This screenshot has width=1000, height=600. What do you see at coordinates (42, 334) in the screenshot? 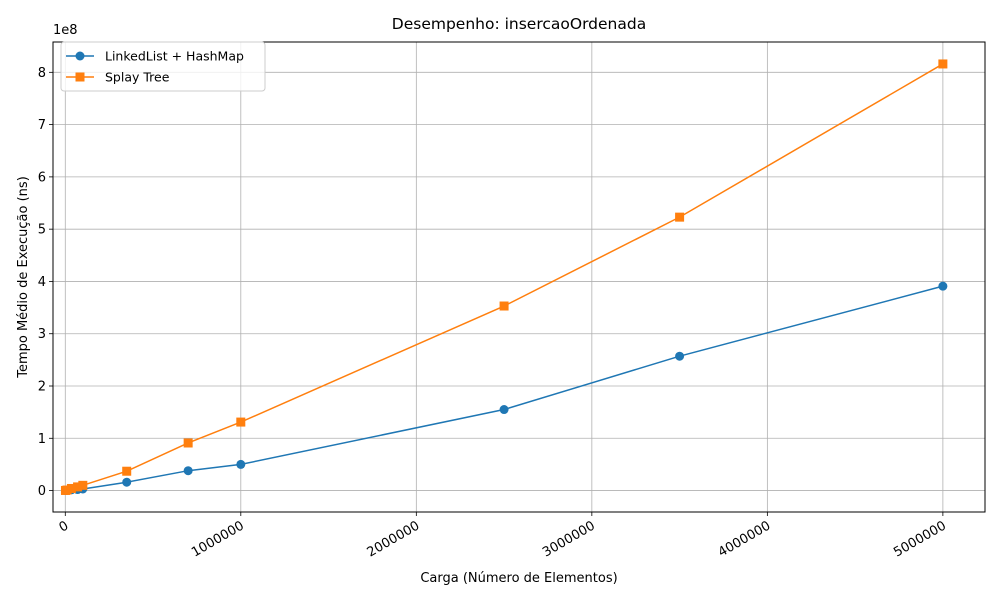
I see `y-tick-label: 3` at bounding box center [42, 334].